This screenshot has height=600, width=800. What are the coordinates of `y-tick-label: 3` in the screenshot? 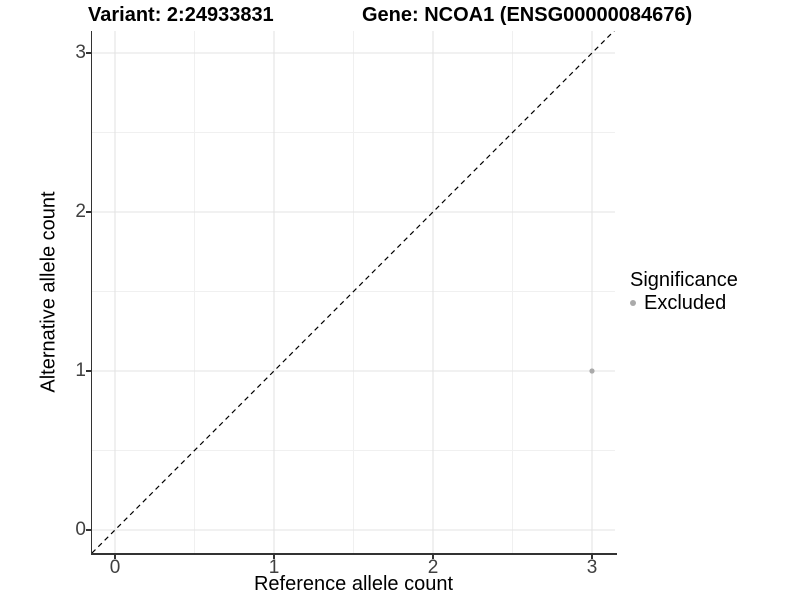 It's located at (80, 52).